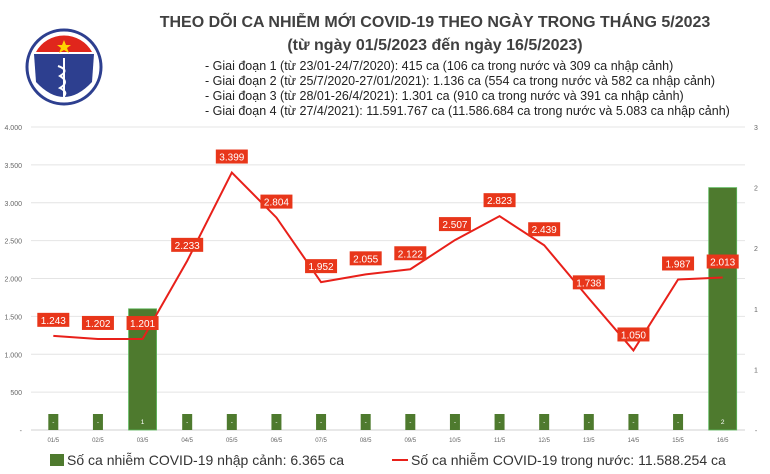  Describe the element at coordinates (13, 204) in the screenshot. I see `left-axis-tick-label: 3.000` at that location.